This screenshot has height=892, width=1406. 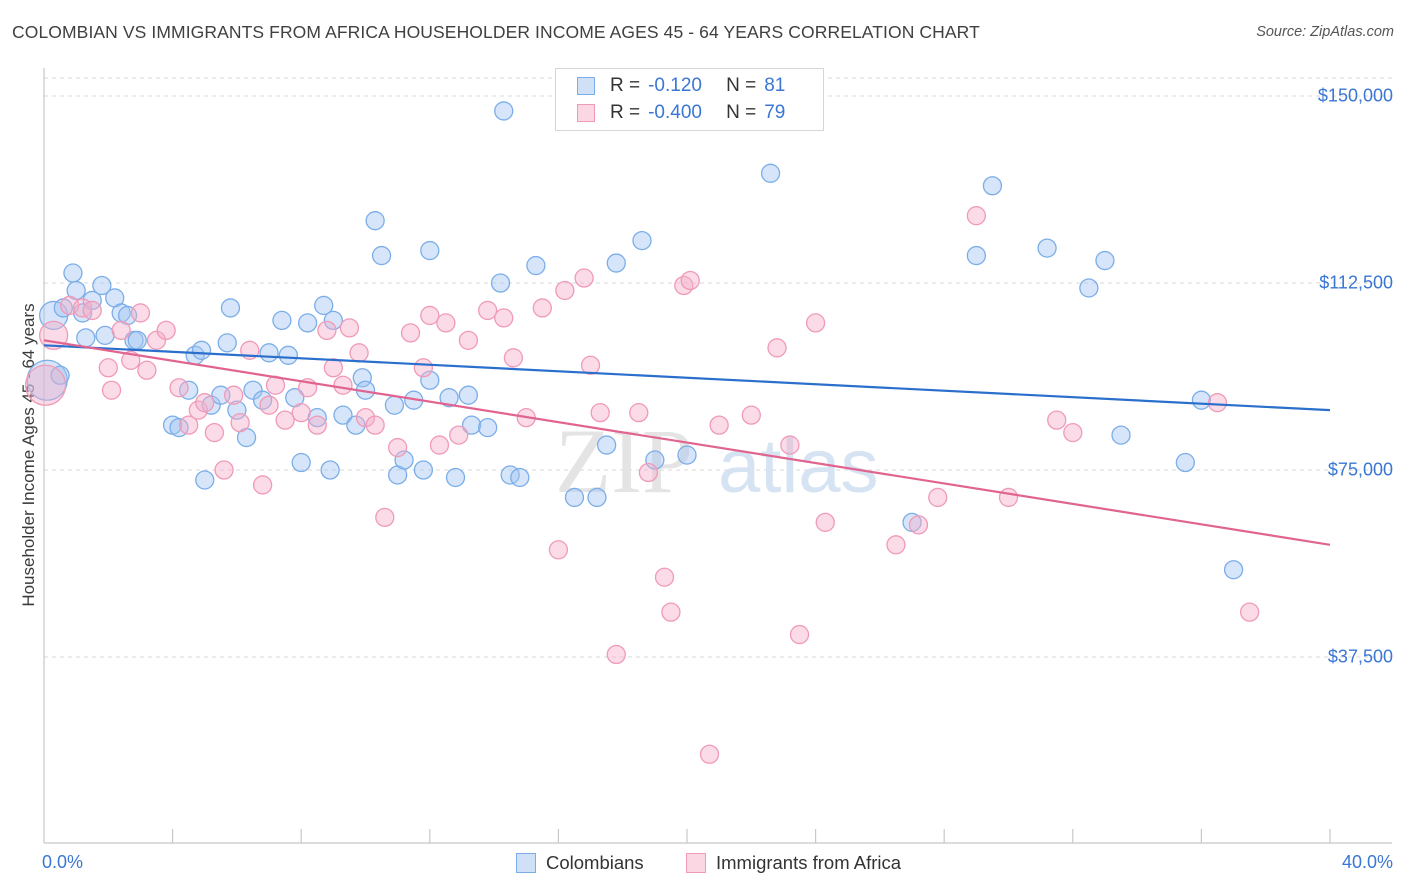 What do you see at coordinates (1367, 862) in the screenshot?
I see `x-tick-max: 40.0%` at bounding box center [1367, 862].